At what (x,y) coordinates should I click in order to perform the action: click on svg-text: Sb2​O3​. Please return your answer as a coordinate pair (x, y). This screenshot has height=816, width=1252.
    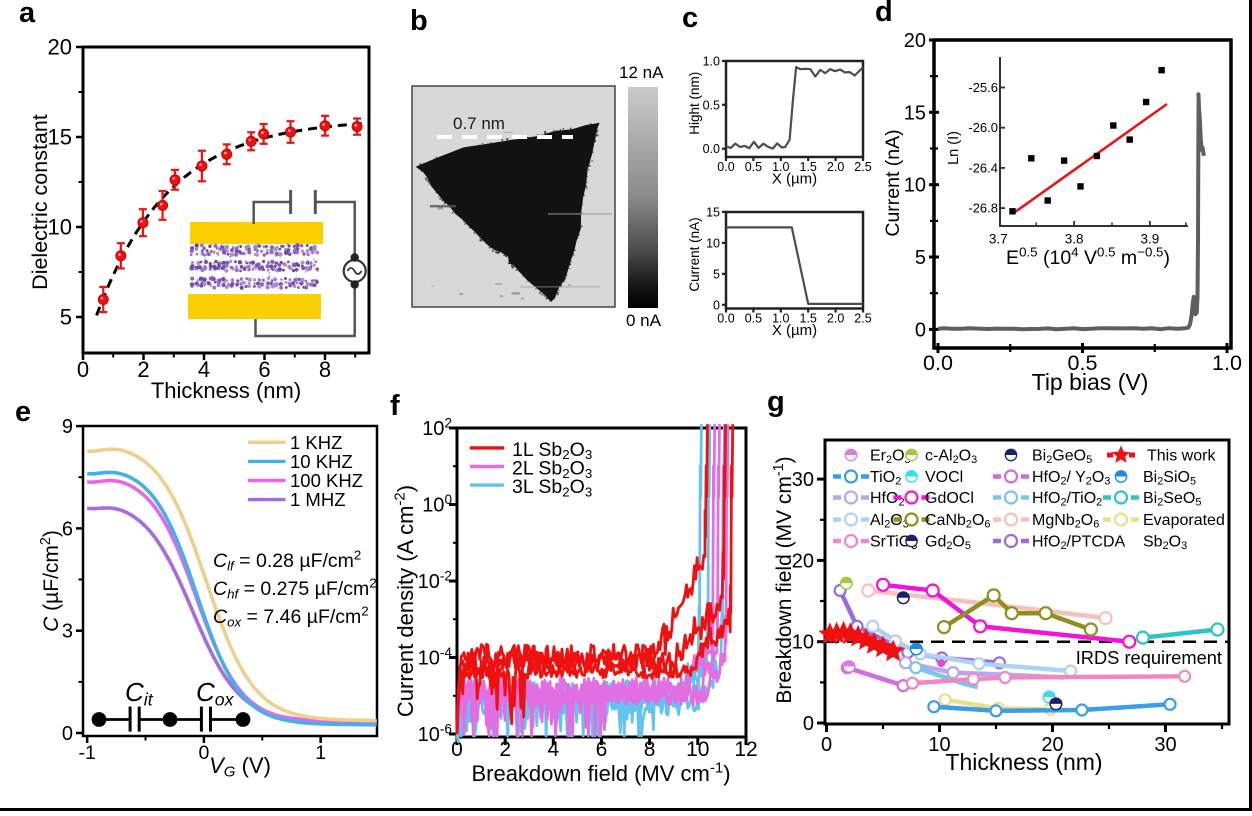
    Looking at the image, I should click on (1165, 543).